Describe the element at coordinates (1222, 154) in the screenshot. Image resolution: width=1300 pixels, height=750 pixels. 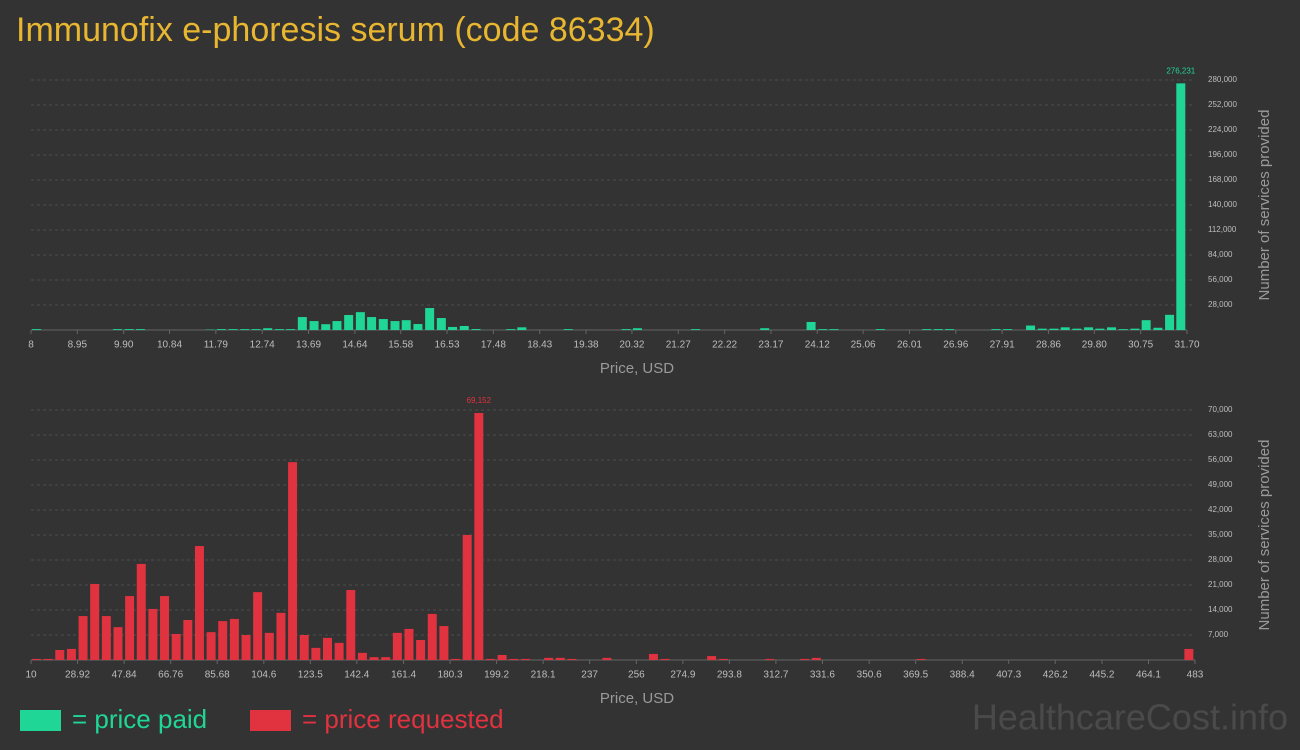
I see `y-tick-label: 196,000` at that location.